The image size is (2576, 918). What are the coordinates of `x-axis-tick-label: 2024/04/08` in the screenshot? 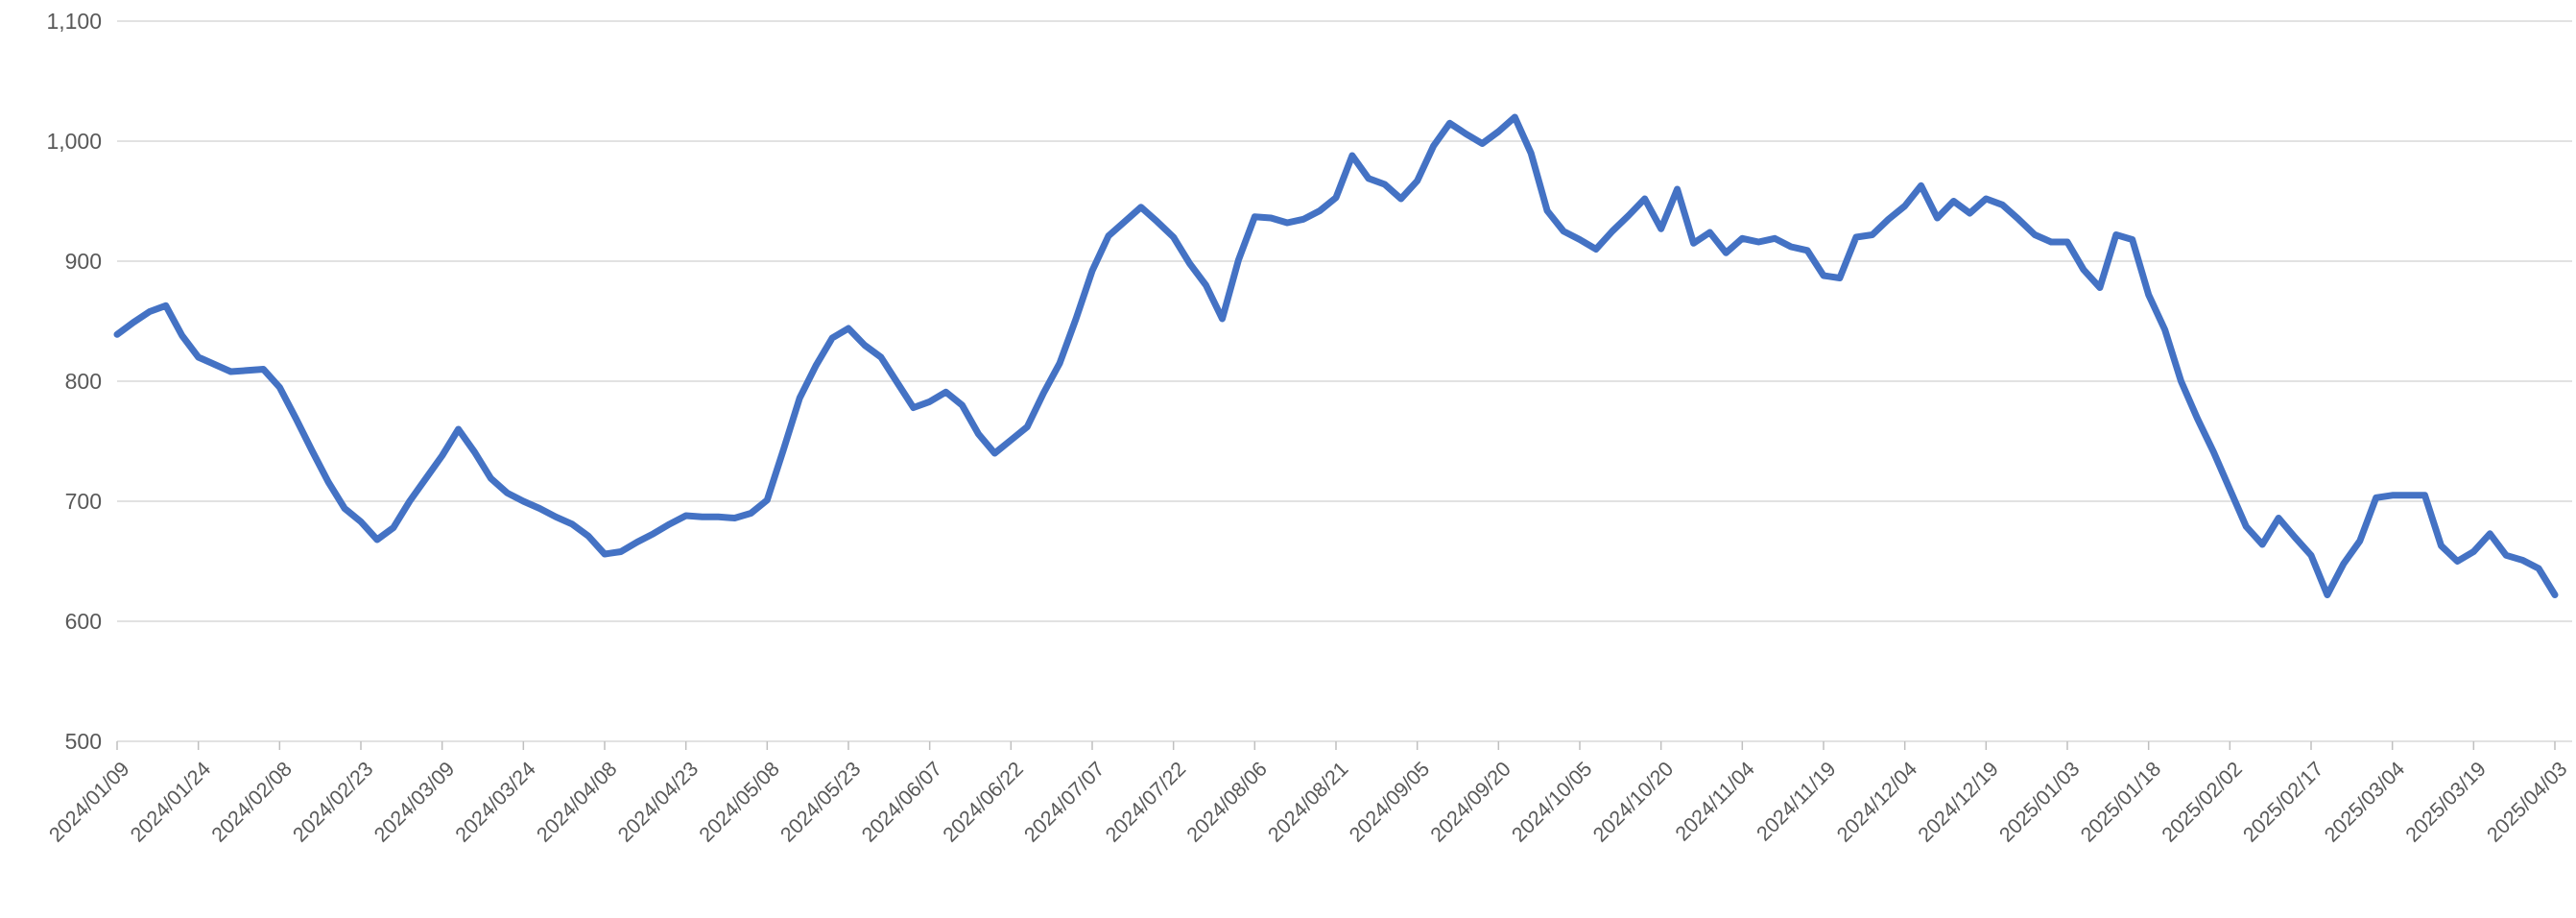 It's located at (576, 802).